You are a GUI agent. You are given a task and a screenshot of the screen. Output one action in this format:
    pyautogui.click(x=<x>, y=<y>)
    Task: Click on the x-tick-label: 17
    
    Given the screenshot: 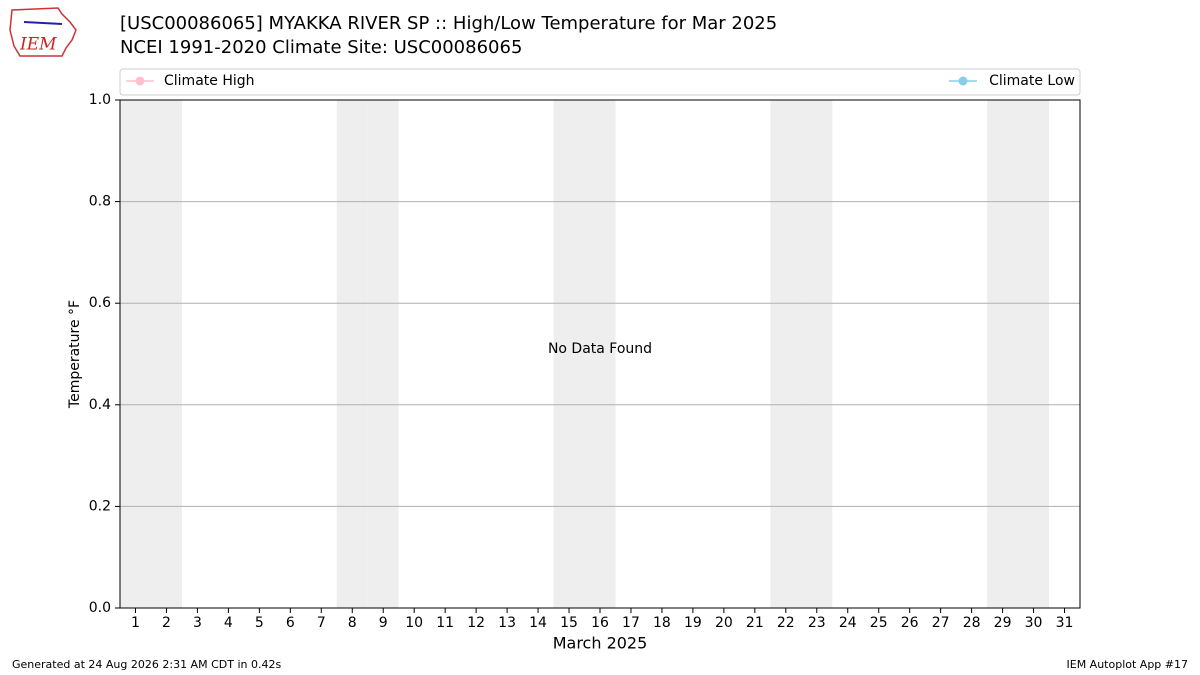 What is the action you would take?
    pyautogui.click(x=631, y=623)
    